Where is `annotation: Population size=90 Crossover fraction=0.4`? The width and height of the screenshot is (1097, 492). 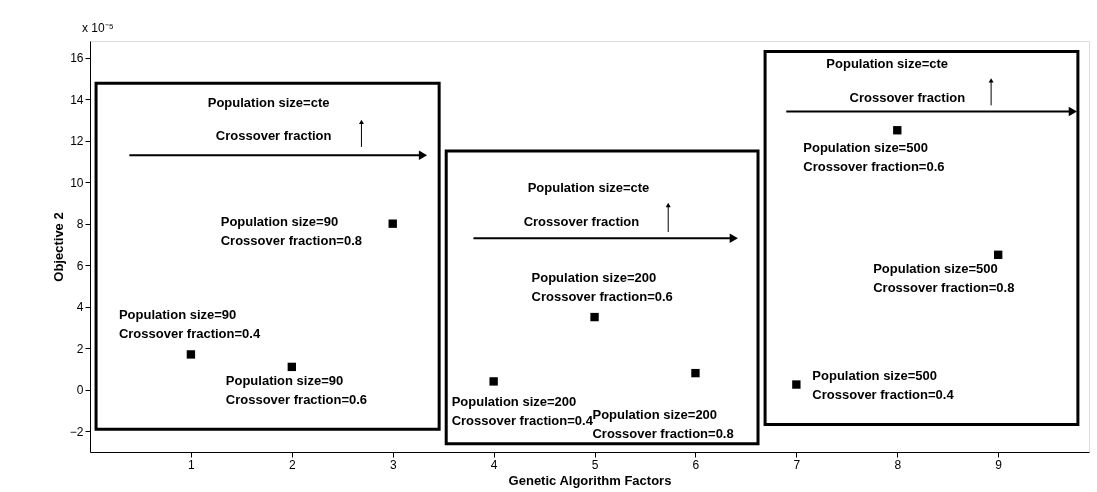 annotation: Population size=90 Crossover fraction=0.4 is located at coordinates (189, 324).